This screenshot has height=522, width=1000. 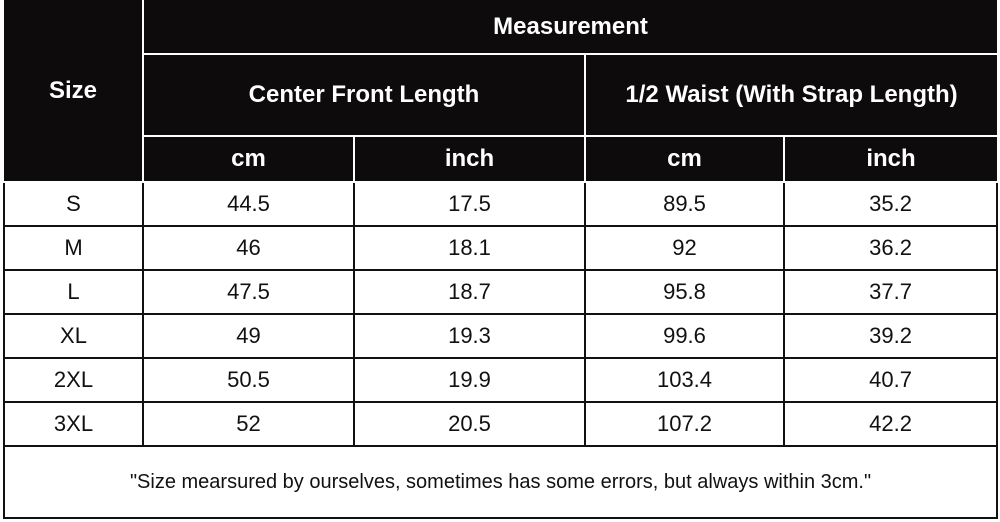 What do you see at coordinates (73, 292) in the screenshot?
I see `size-cell: L` at bounding box center [73, 292].